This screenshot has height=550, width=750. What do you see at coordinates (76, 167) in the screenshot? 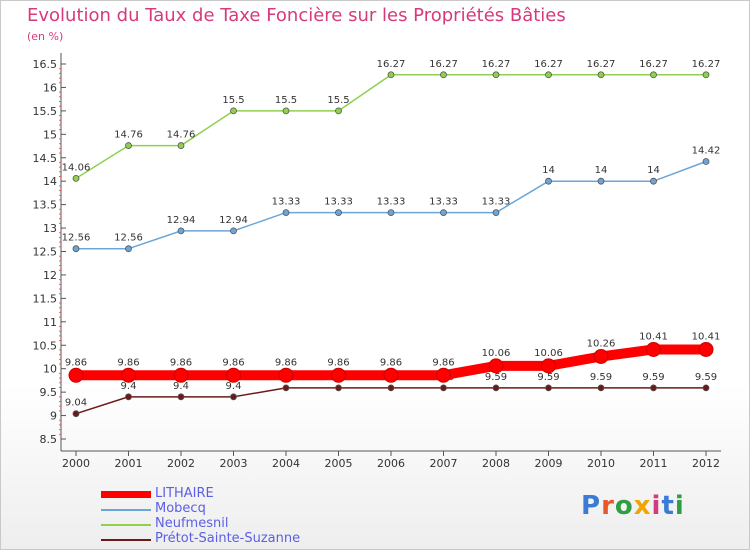
I see `data-label-neufmesnil: 14.06` at bounding box center [76, 167].